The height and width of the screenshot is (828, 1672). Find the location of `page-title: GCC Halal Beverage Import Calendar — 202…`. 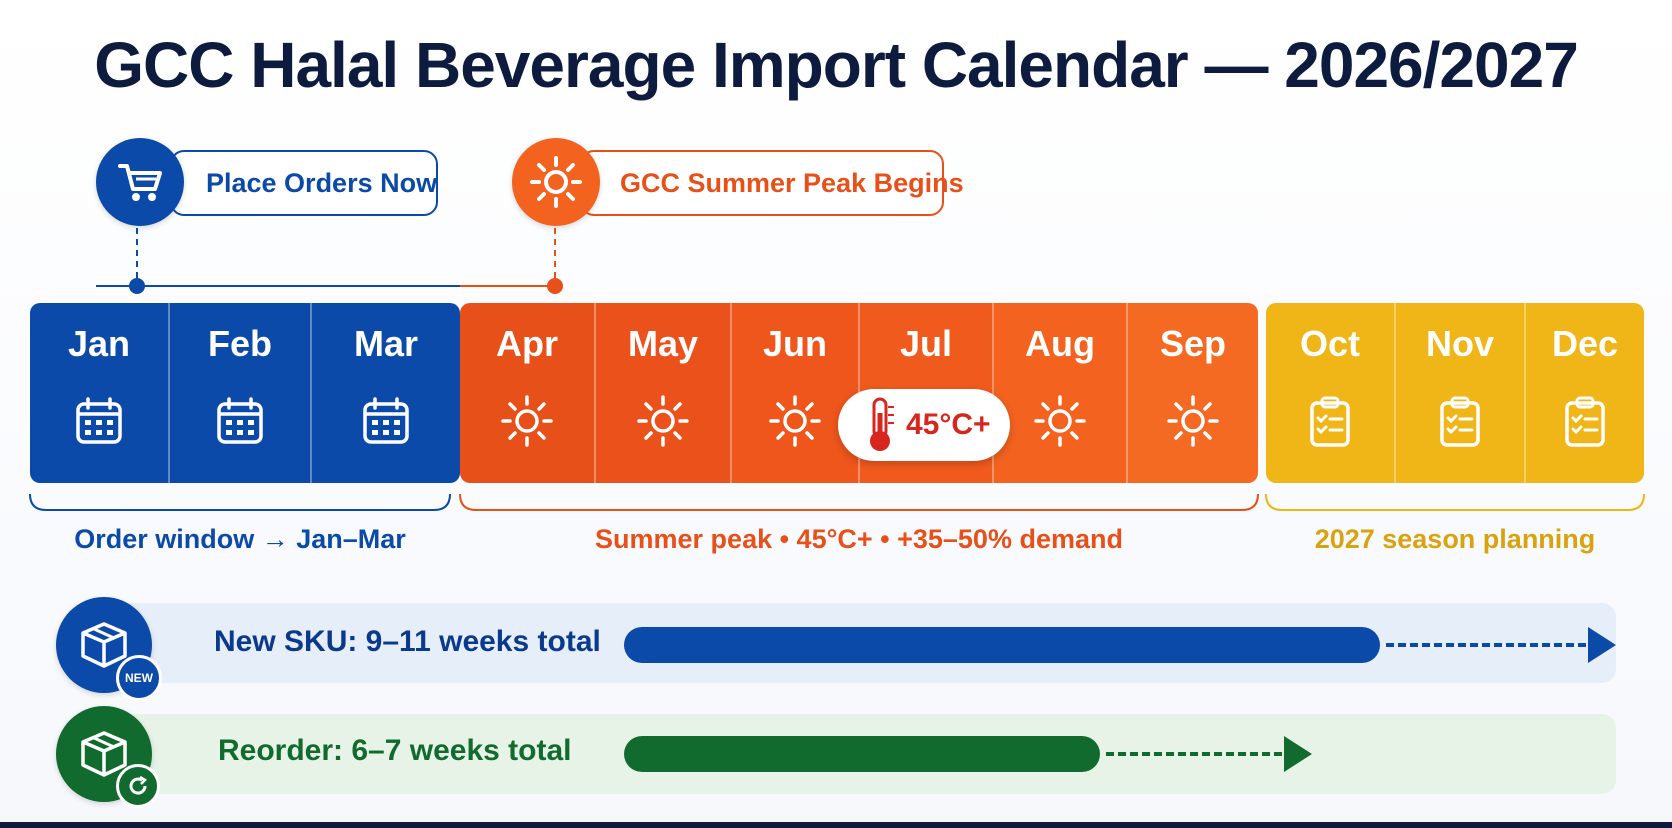

page-title: GCC Halal Beverage Import Calendar — 202… is located at coordinates (836, 65).